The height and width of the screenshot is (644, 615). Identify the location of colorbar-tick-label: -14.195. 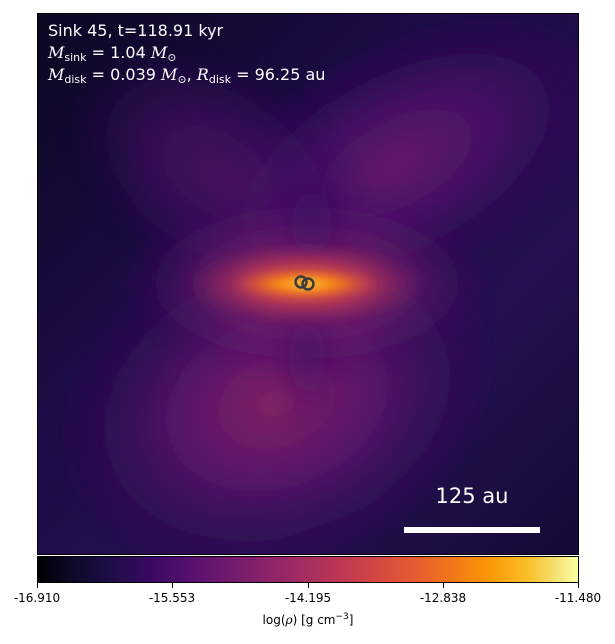
(308, 598).